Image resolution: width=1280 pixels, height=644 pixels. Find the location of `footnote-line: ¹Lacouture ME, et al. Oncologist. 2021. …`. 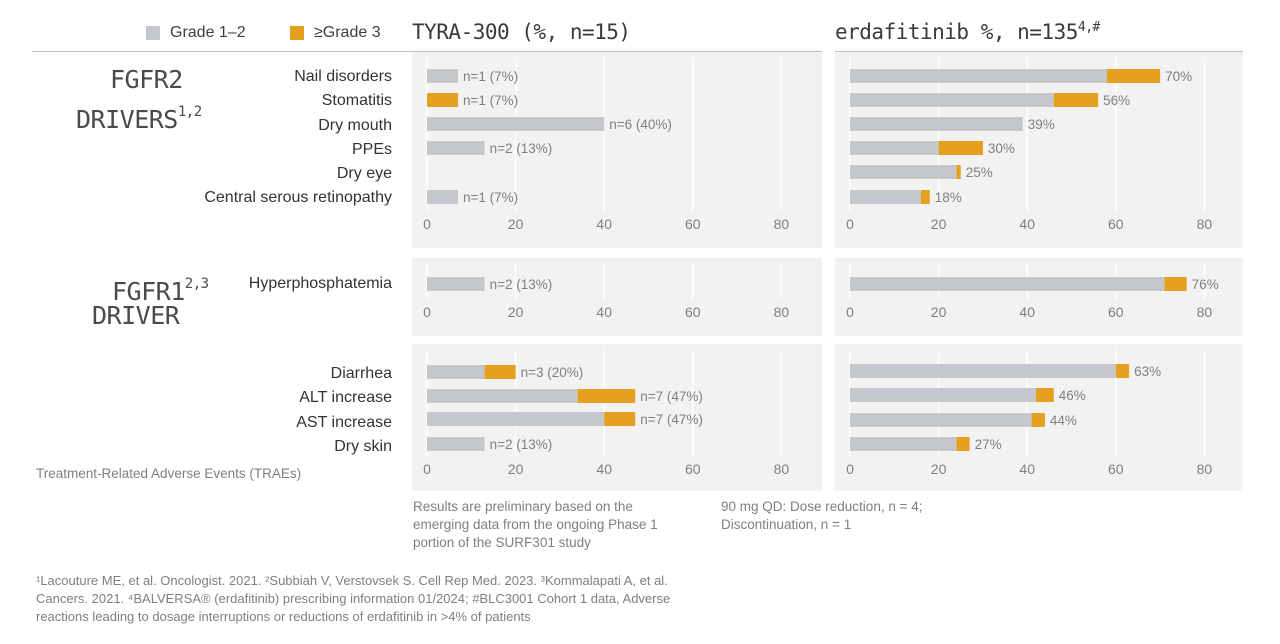

footnote-line: ¹Lacouture ME, et al. Oncologist. 2021. … is located at coordinates (352, 580).